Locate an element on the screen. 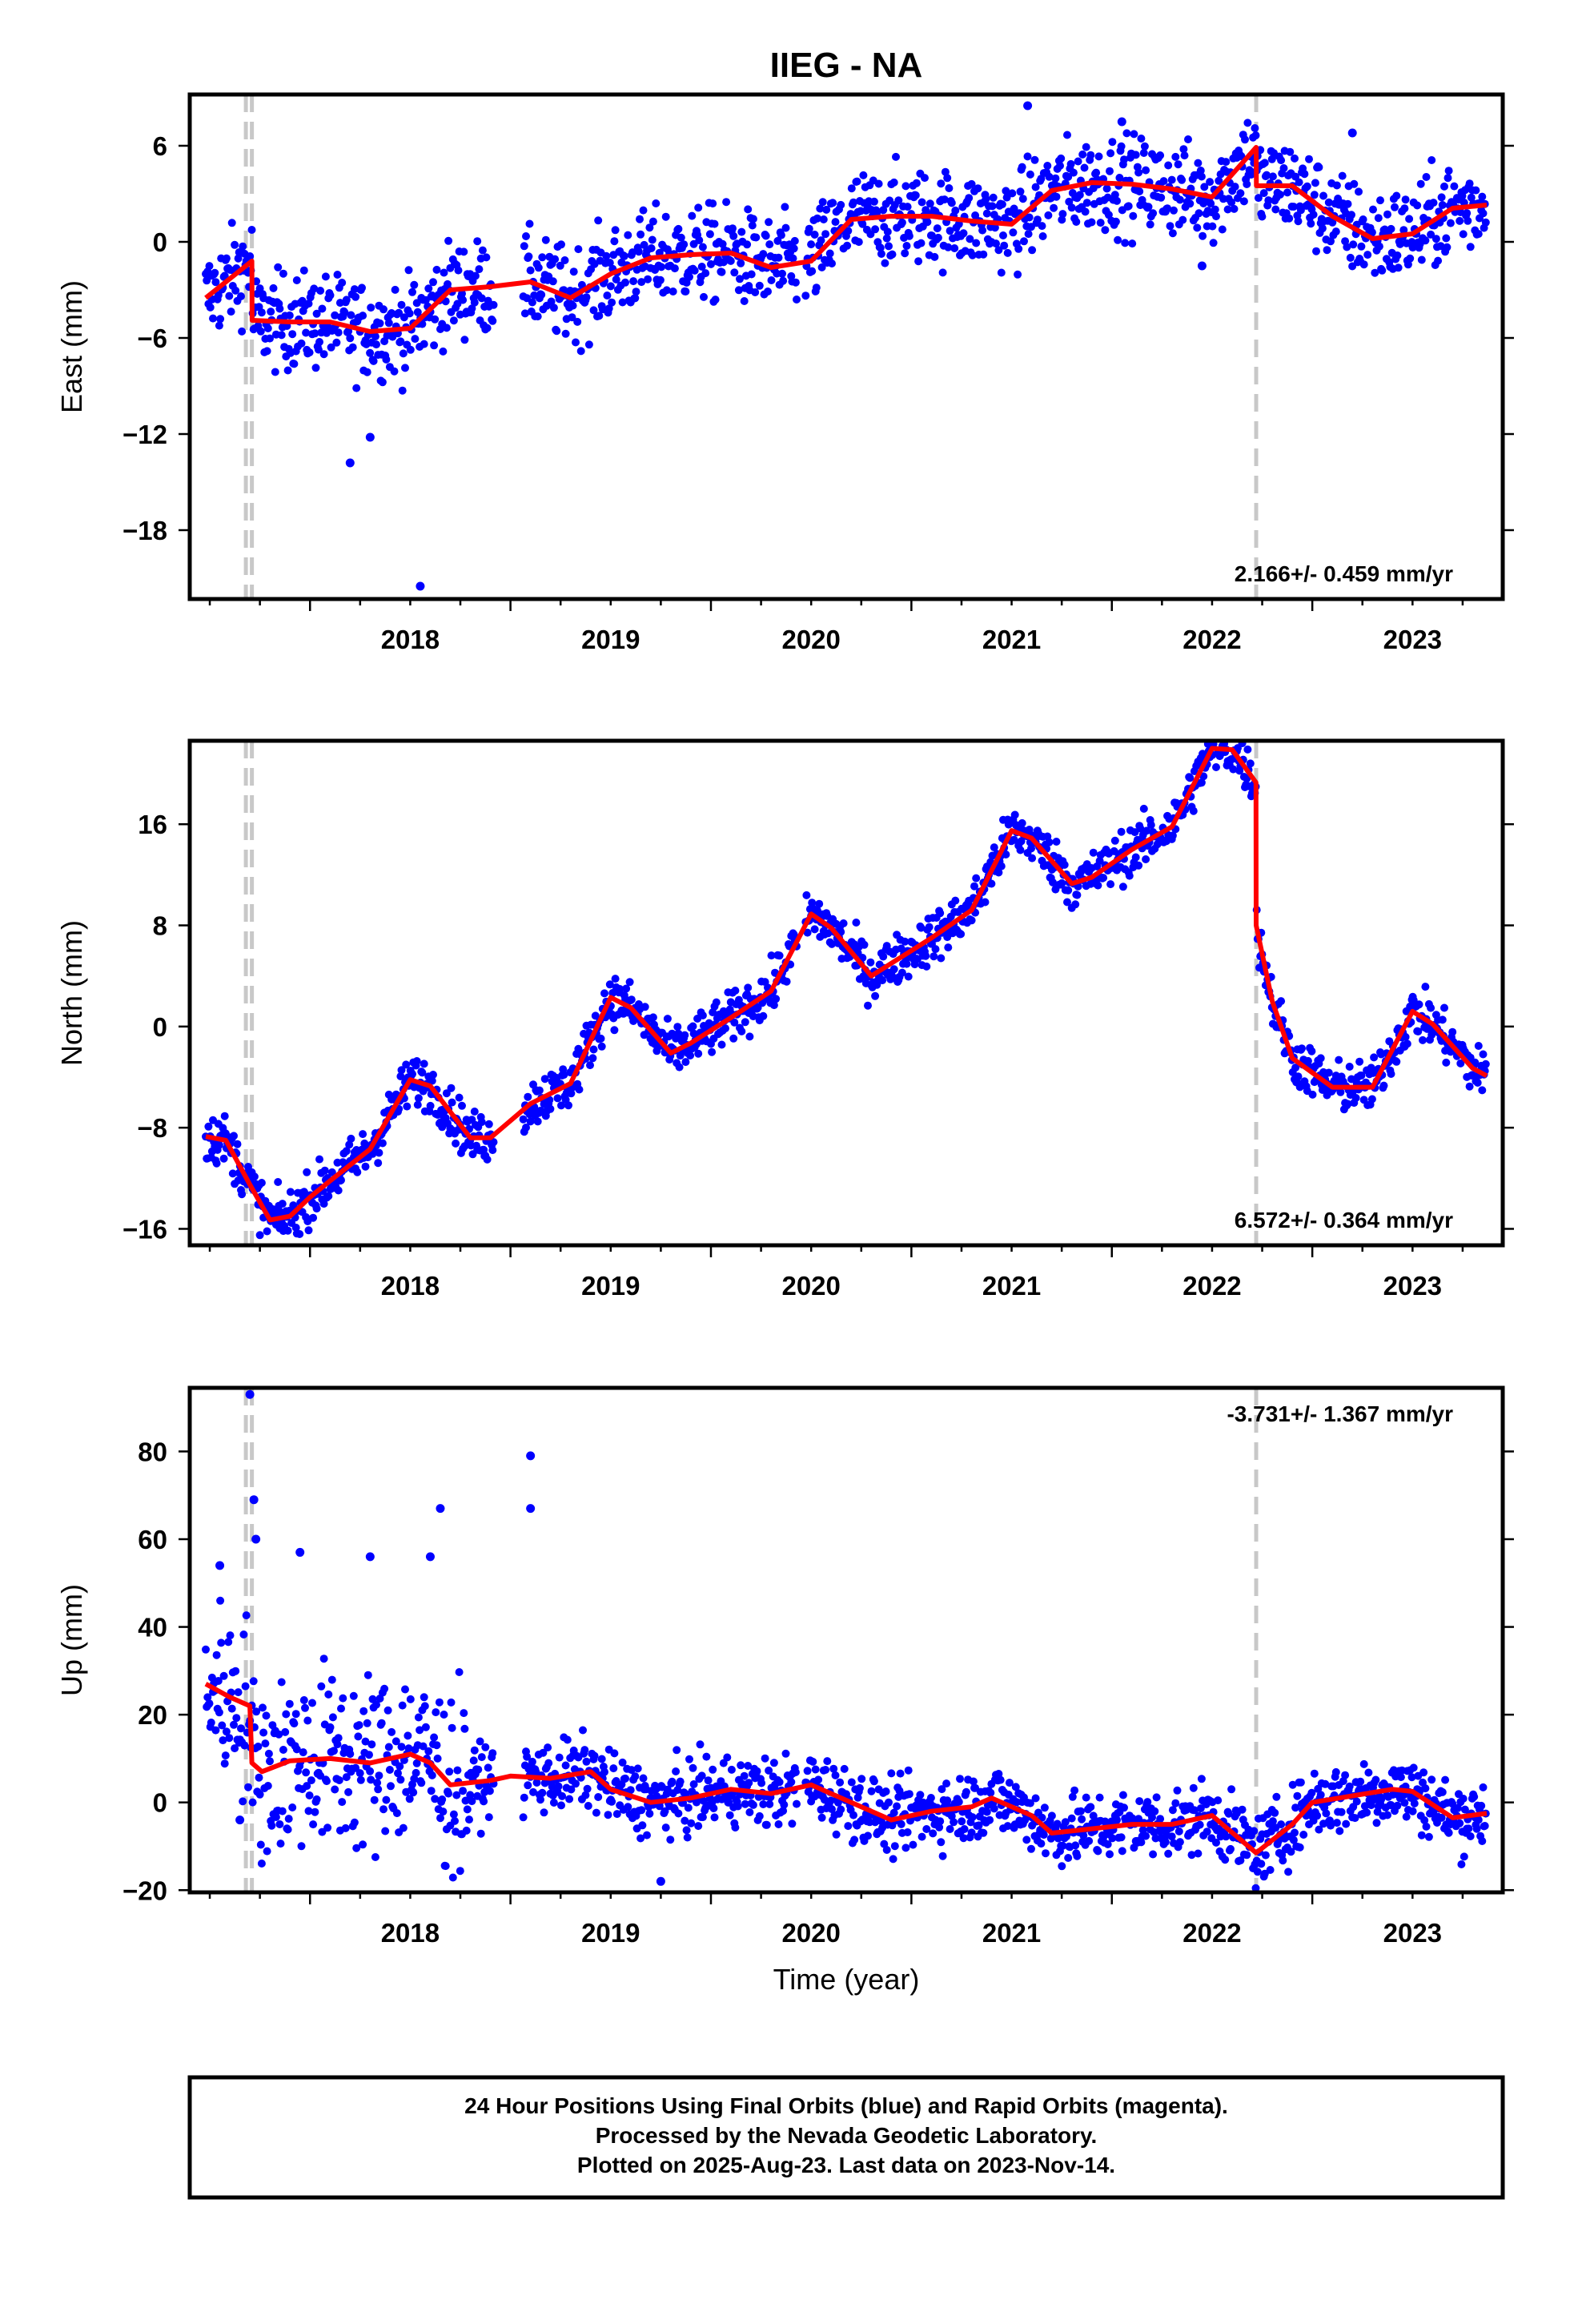 The width and height of the screenshot is (1582, 2324). x-tick-label: 2022 is located at coordinates (1211, 639).